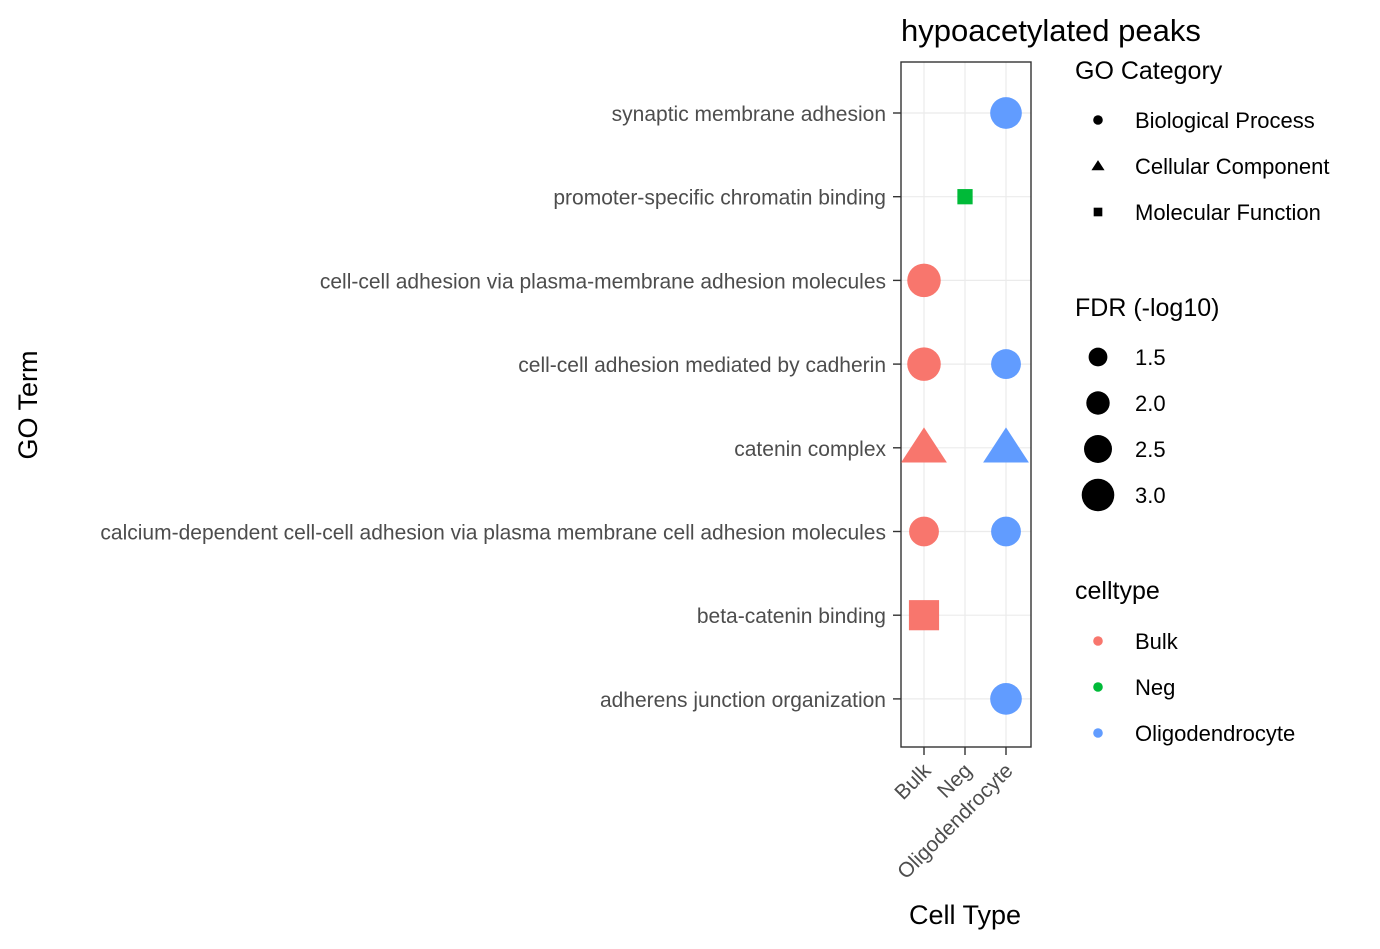  Describe the element at coordinates (924, 615) in the screenshot. I see `point-bulk-beta-catenin-binding` at that location.